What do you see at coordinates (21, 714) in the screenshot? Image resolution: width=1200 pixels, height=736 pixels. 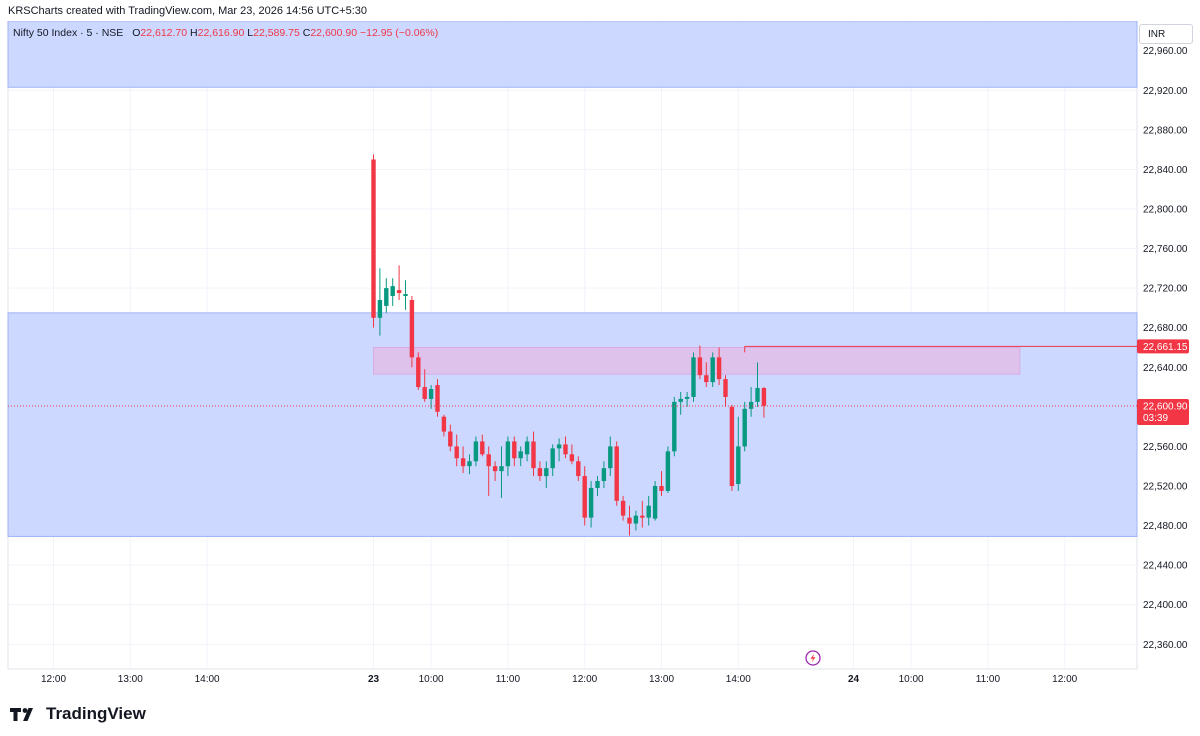 I see `tradingview-logo-icon` at bounding box center [21, 714].